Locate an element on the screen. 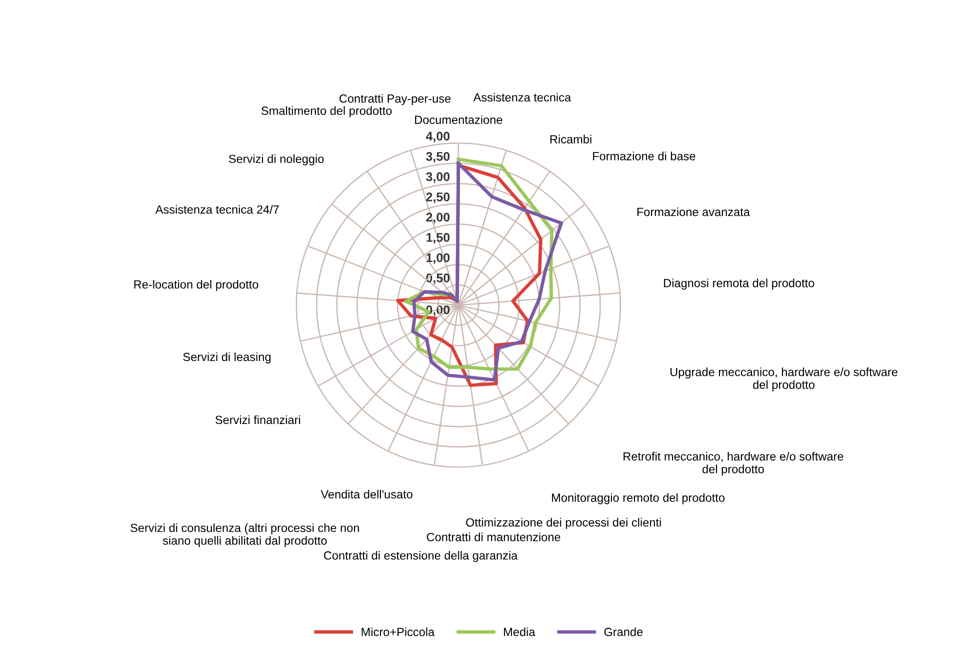  spoke-label: Upgrade meccanico, hardware e/o software del prodotto is located at coordinates (784, 380).